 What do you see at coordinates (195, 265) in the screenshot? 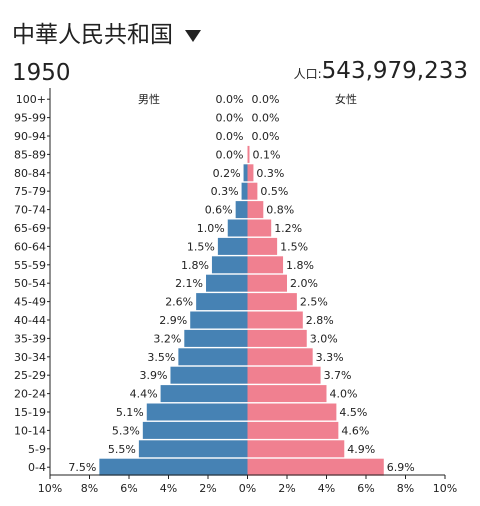
I see `value-label-male: 1.8%` at bounding box center [195, 265].